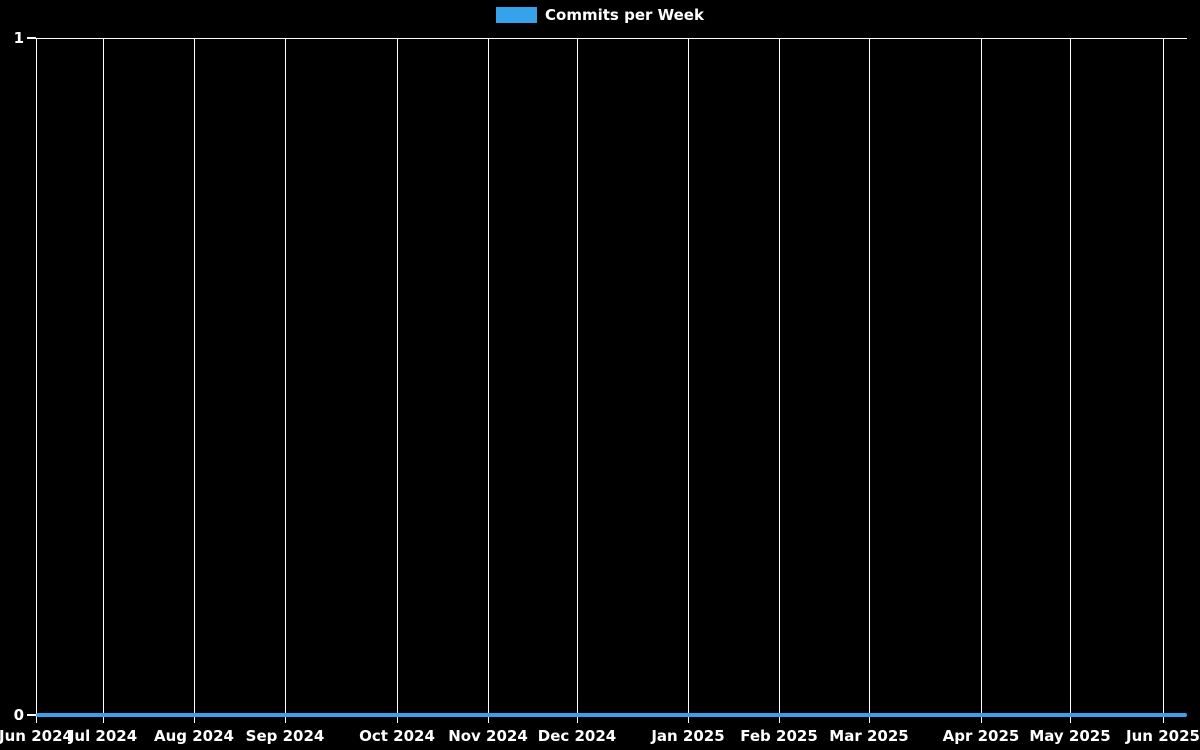 This screenshot has width=1200, height=750. I want to click on legend-swatch, so click(517, 15).